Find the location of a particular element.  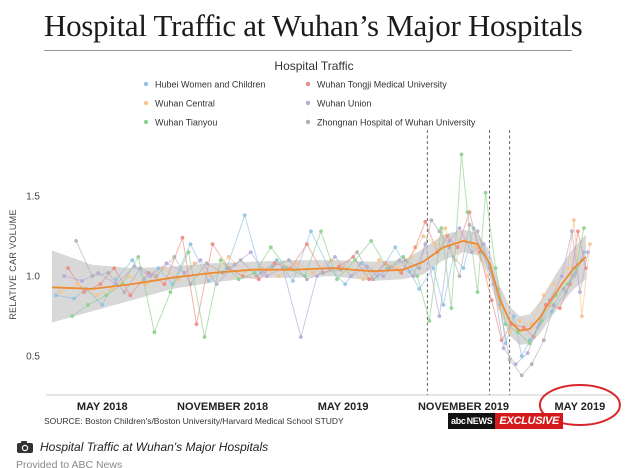

y-tick-label-0: 0.5 is located at coordinates (33, 357).